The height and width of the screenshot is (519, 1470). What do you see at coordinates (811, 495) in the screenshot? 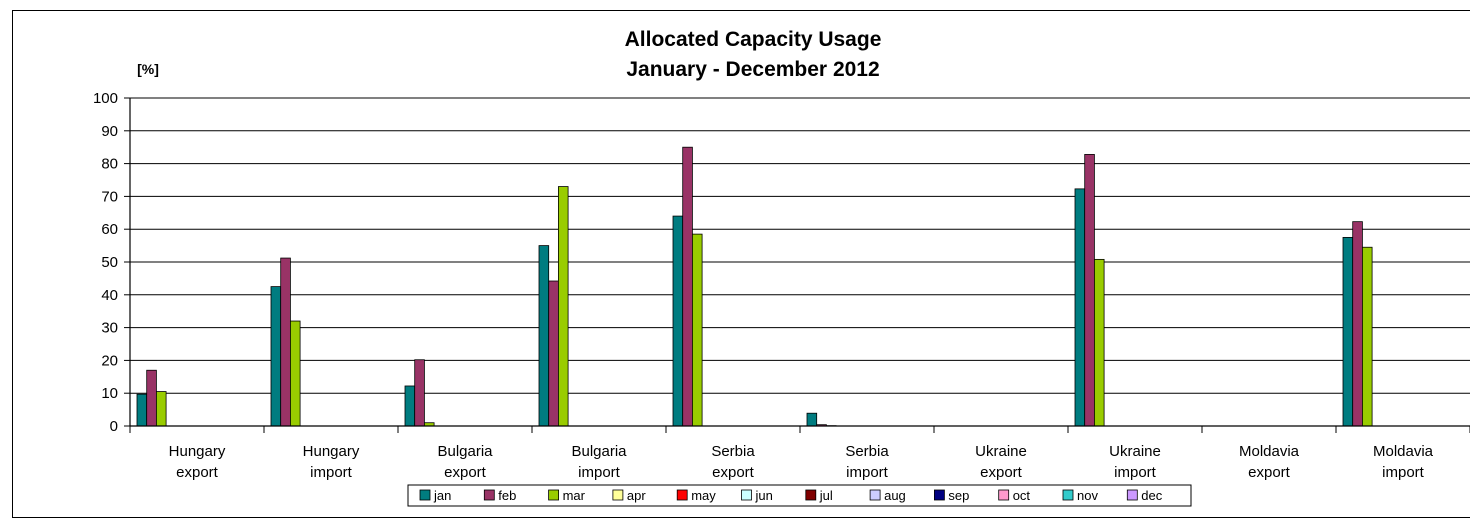
I see `legend-swatch-jul` at bounding box center [811, 495].